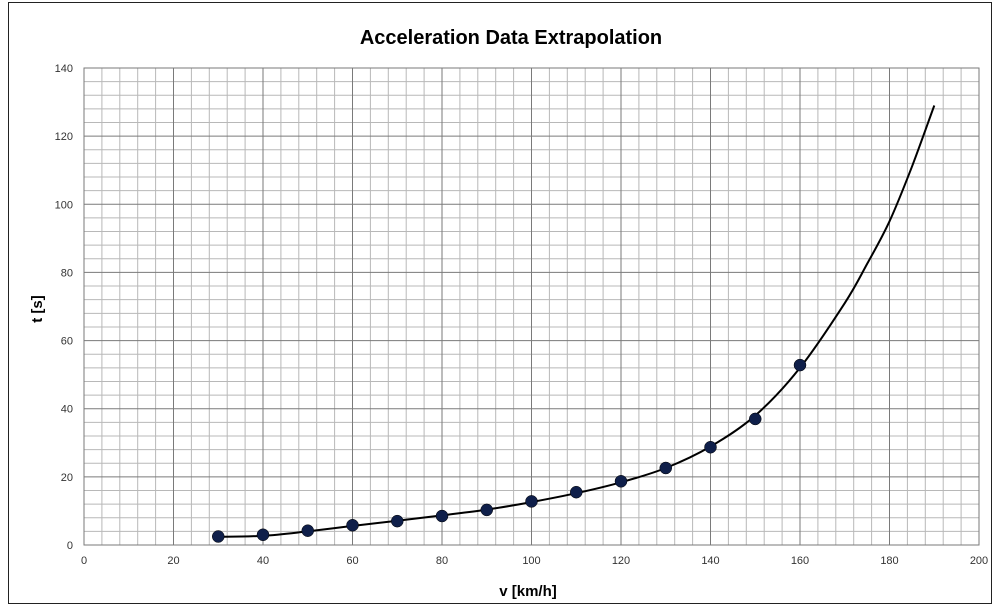 The width and height of the screenshot is (995, 607). Describe the element at coordinates (64, 307) in the screenshot. I see `y-axis-ticks: 0 20 40 60 80 100 120 140` at that location.